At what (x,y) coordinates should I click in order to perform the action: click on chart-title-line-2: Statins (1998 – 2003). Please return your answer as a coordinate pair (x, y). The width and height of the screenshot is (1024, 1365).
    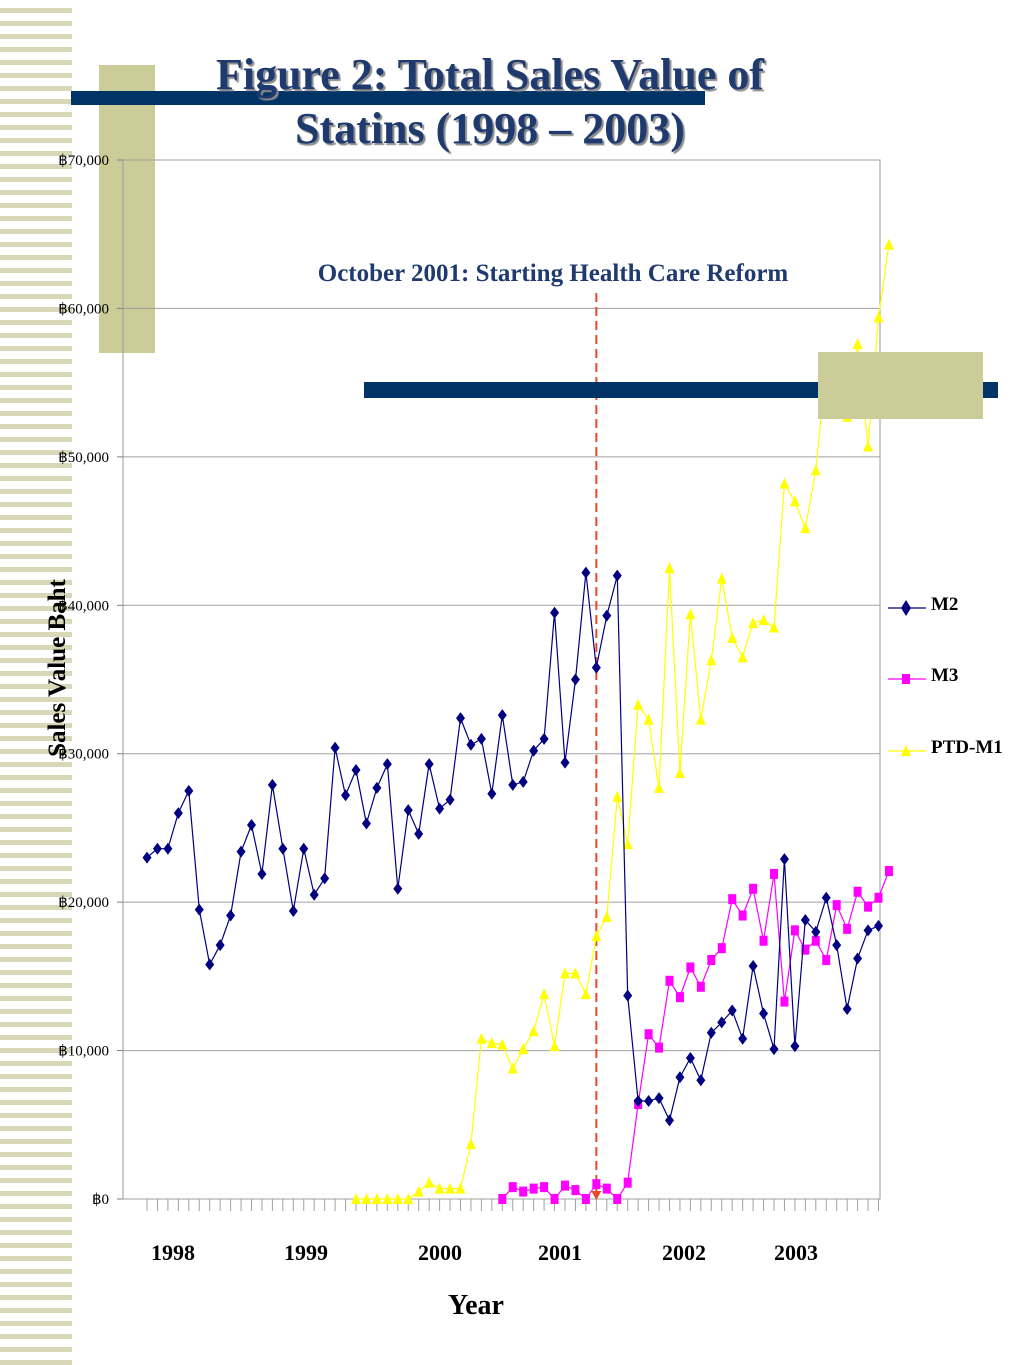
    Looking at the image, I should click on (490, 128).